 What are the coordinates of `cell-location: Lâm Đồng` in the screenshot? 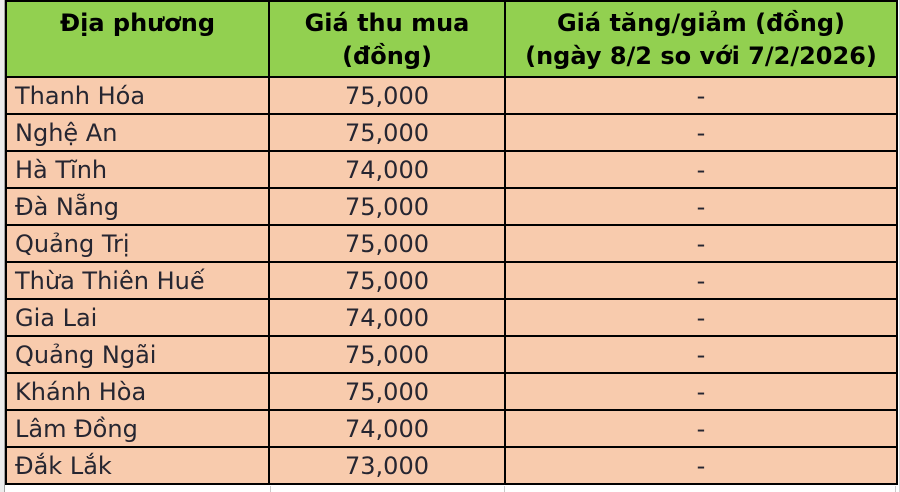 It's located at (137, 428).